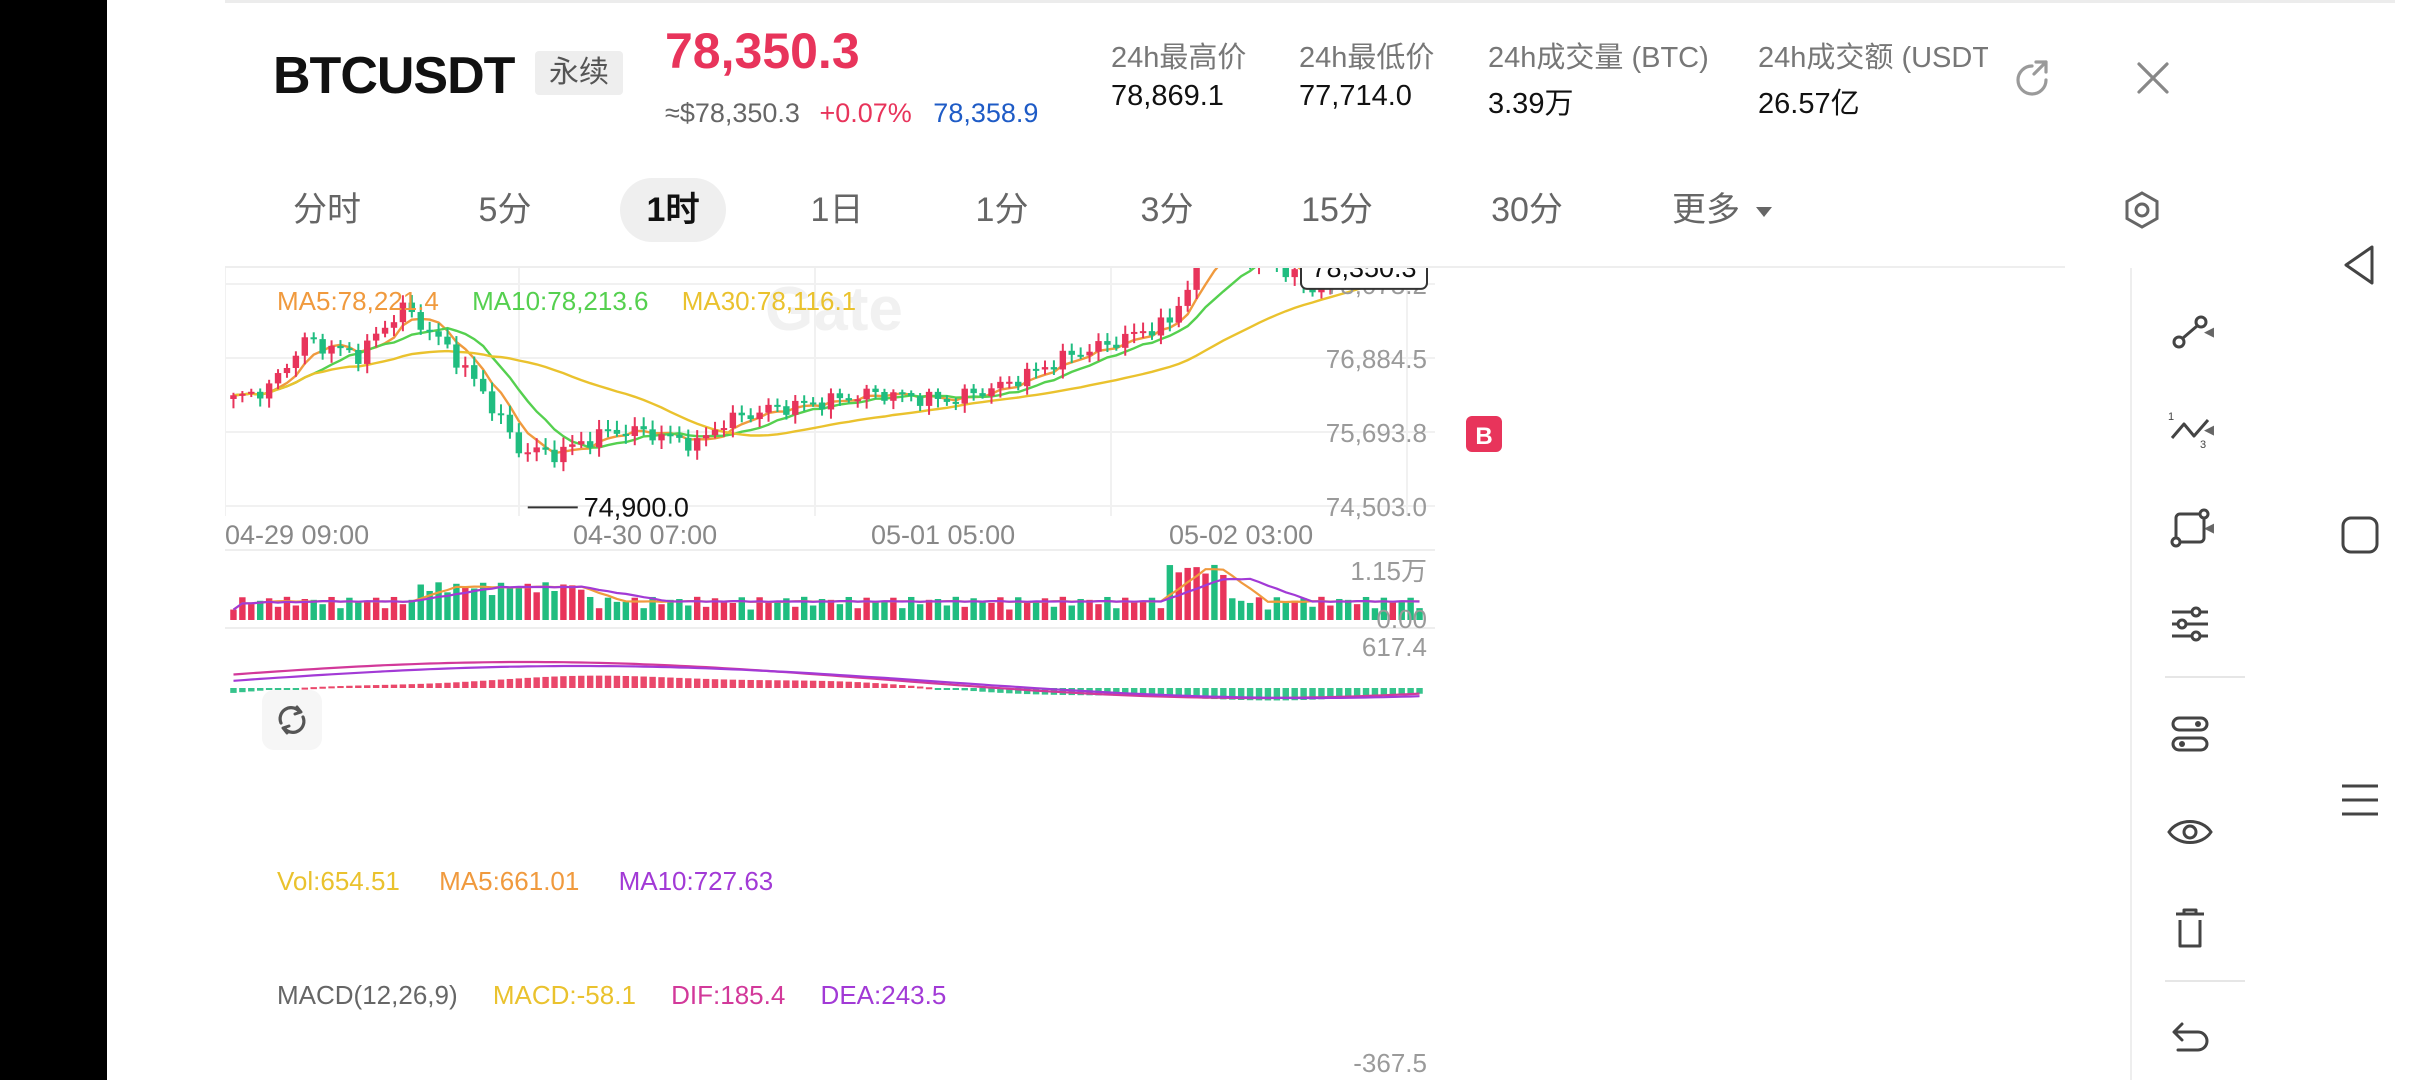 This screenshot has height=1080, width=2412. Describe the element at coordinates (826, 361) in the screenshot. I see `ma5-line` at that location.